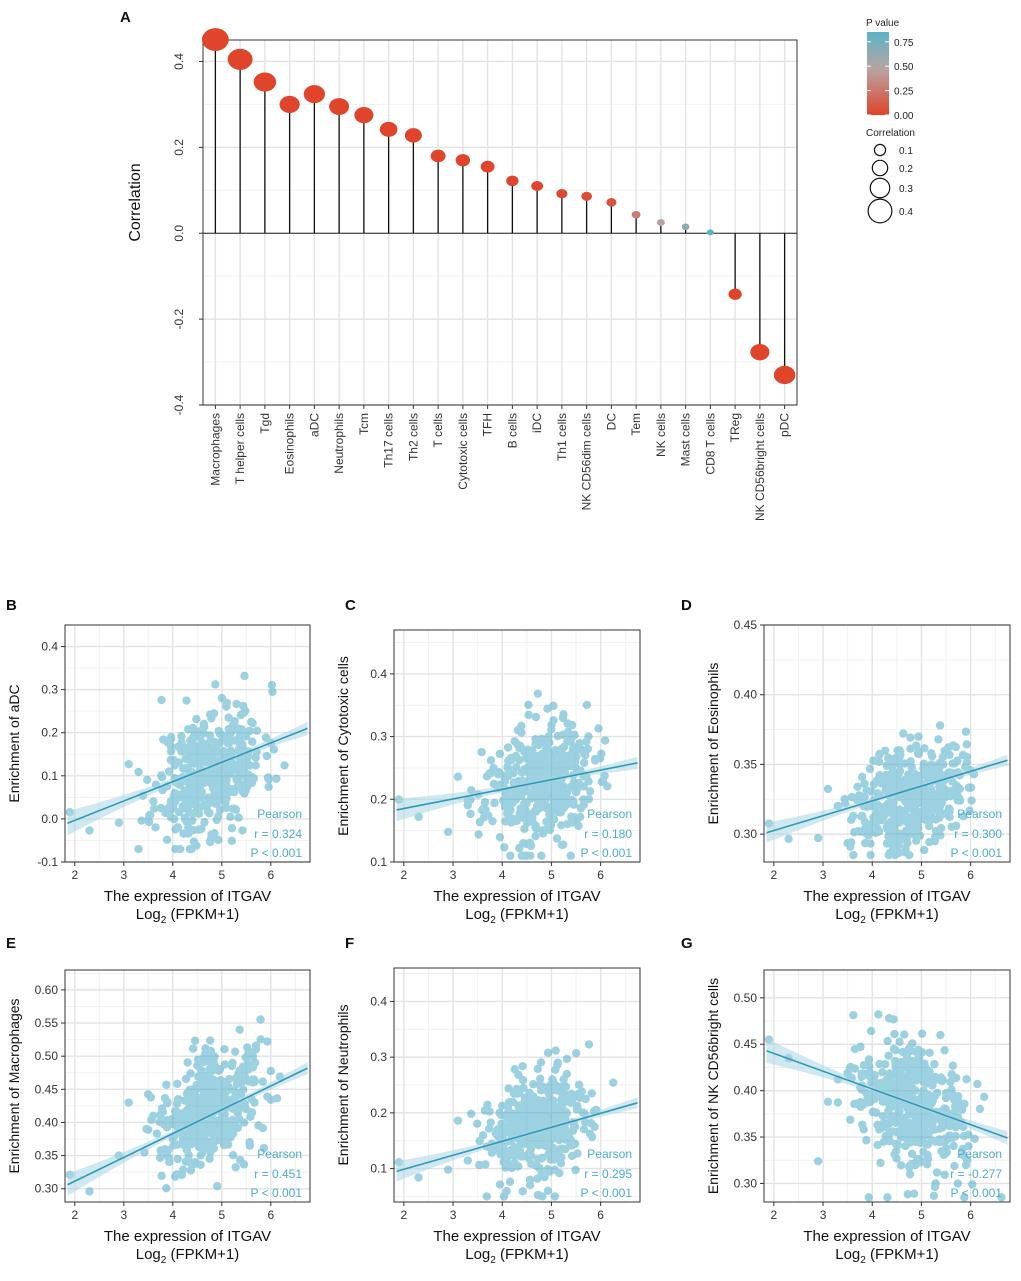 This screenshot has height=1281, width=1021. What do you see at coordinates (713, 1086) in the screenshot?
I see `y-axis-title: Enrichment of NK CD56bright cells` at bounding box center [713, 1086].